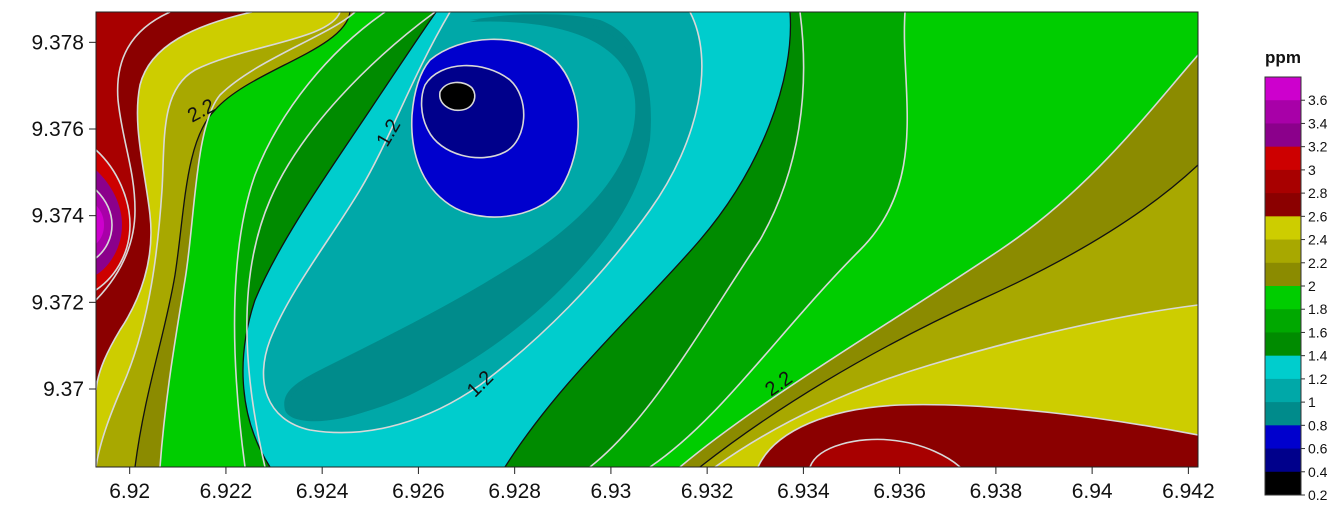 Image resolution: width=1337 pixels, height=512 pixels. Describe the element at coordinates (899, 491) in the screenshot. I see `x-tick-label: 6.936` at that location.